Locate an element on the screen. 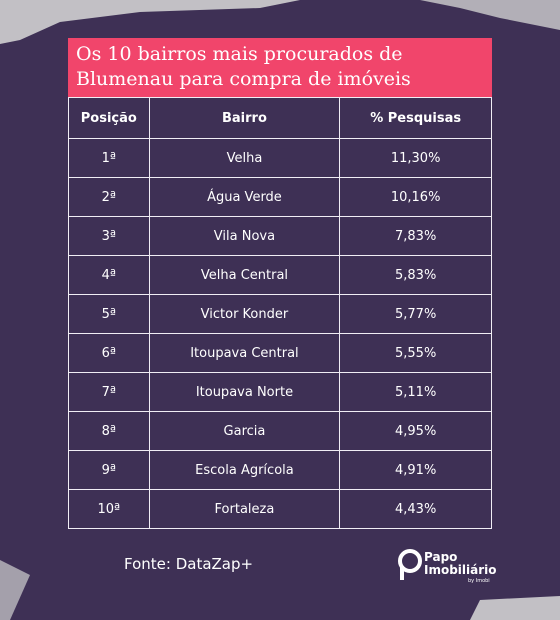 The image size is (560, 620). table-cell: 5,55% is located at coordinates (415, 353).